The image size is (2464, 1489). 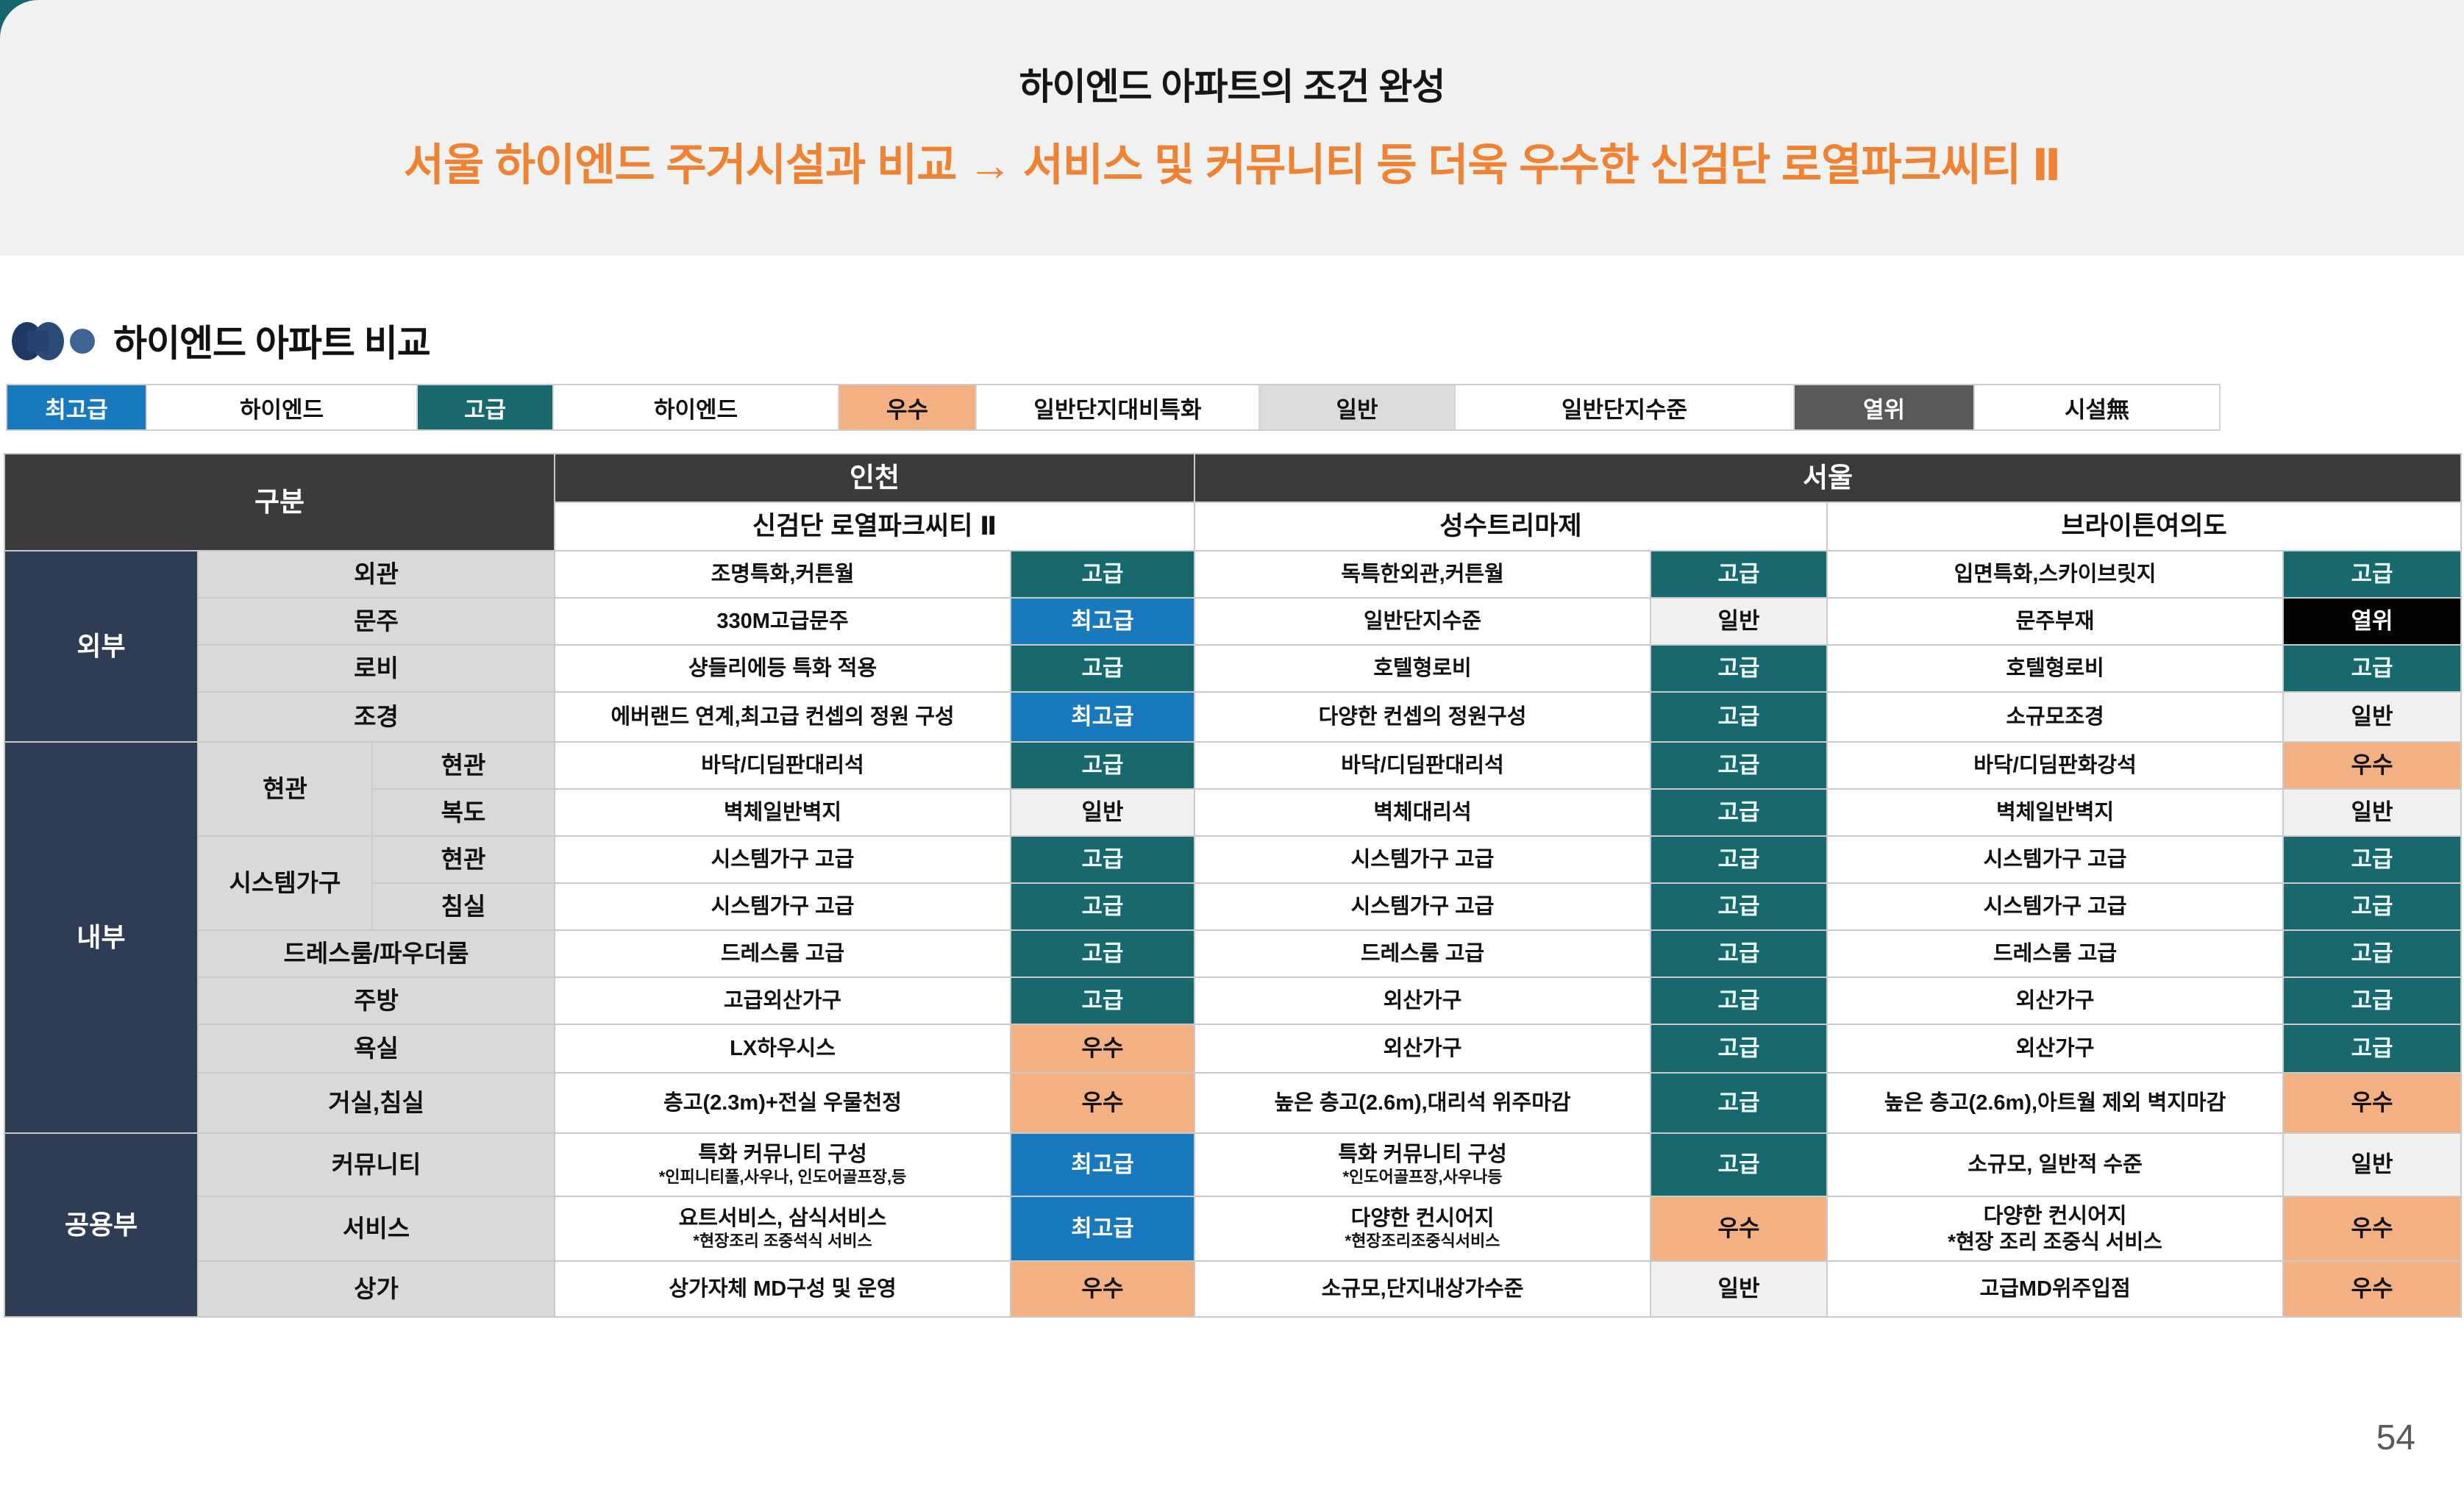 I want to click on table-row: 침실 시스템가구 고급 고급 시스템가구 고급 고급 시스템가구 고급 고급, so click(x=1233, y=907).